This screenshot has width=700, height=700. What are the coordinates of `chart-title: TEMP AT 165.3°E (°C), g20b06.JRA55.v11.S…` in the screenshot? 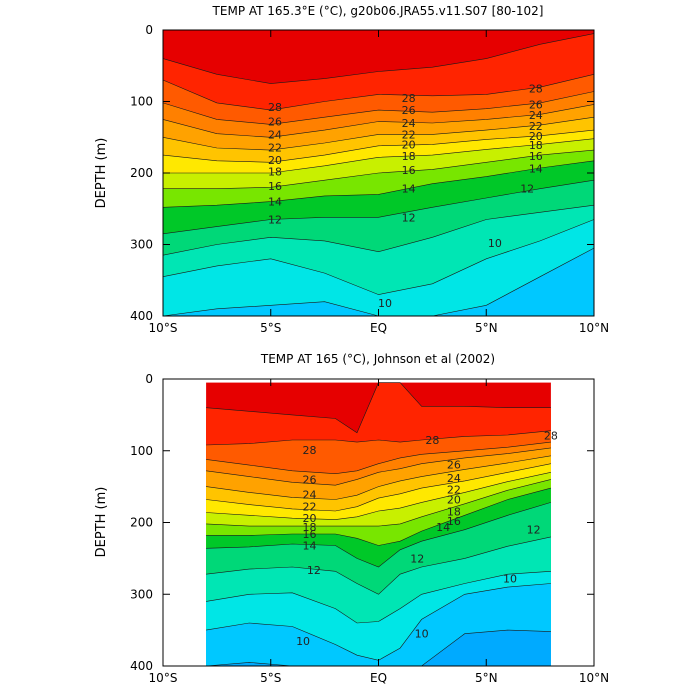 It's located at (378, 11).